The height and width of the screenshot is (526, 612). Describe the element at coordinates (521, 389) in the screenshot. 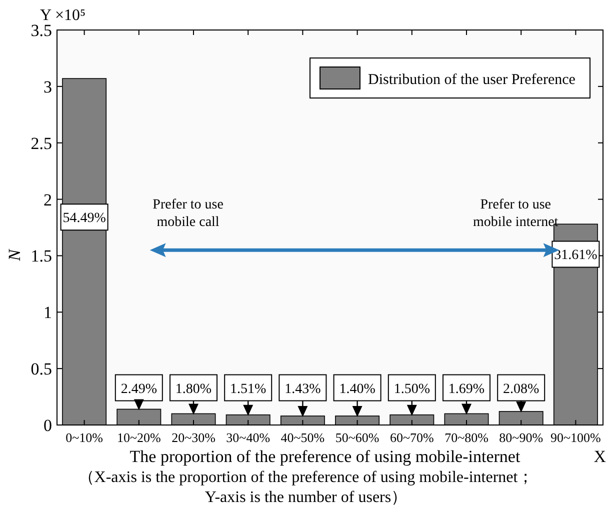

I see `text: 2.08%` at that location.